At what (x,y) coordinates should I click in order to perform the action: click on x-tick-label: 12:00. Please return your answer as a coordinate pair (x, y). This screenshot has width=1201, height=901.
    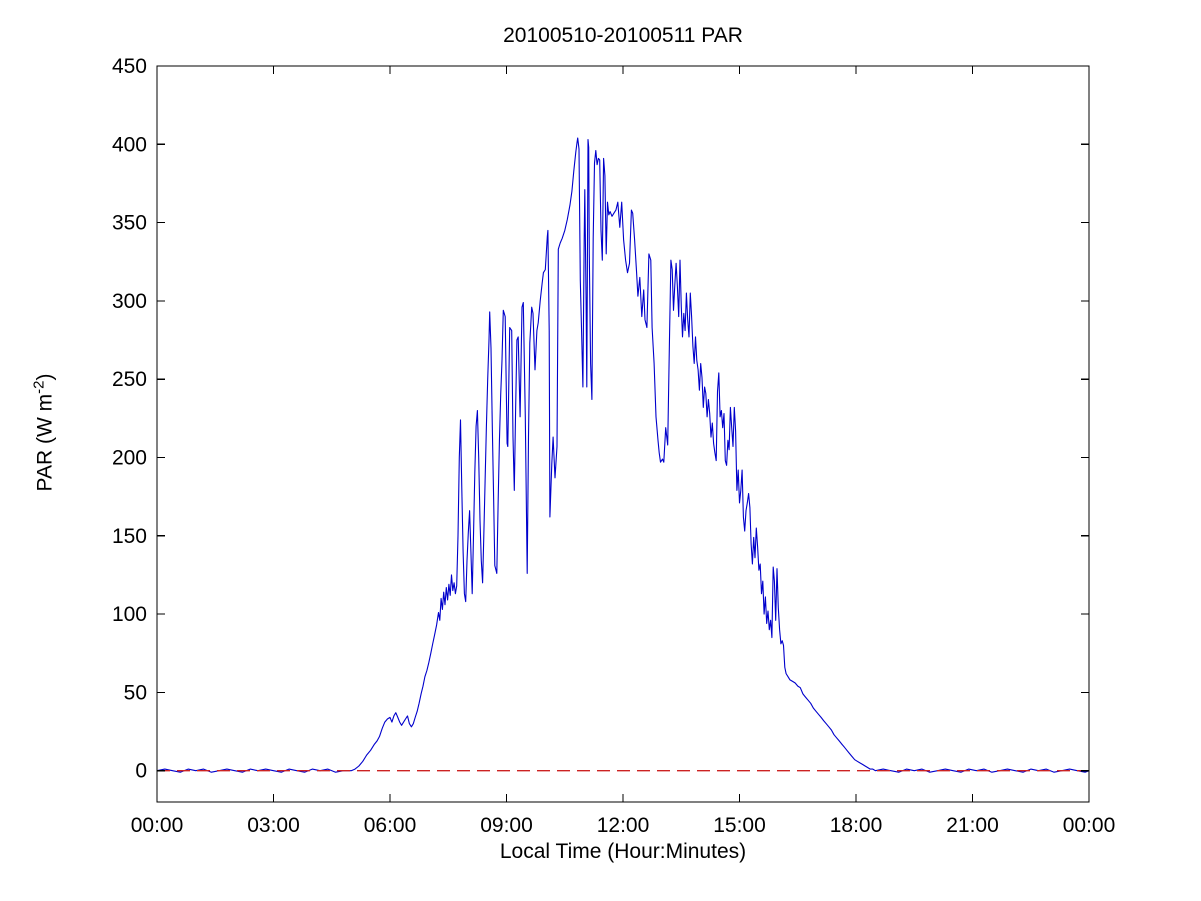
    Looking at the image, I should click on (623, 825).